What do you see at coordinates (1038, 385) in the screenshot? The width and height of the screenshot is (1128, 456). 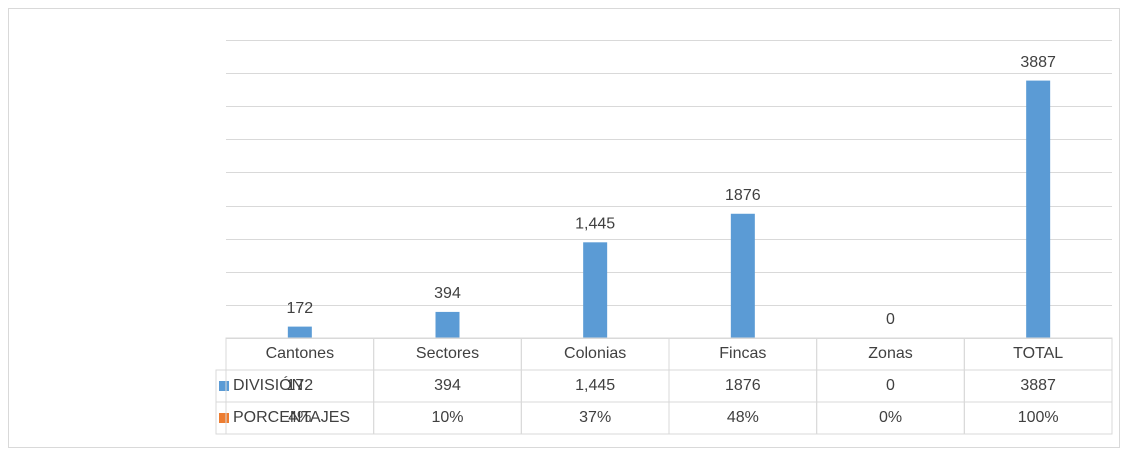 I see `table-value: 3887` at bounding box center [1038, 385].